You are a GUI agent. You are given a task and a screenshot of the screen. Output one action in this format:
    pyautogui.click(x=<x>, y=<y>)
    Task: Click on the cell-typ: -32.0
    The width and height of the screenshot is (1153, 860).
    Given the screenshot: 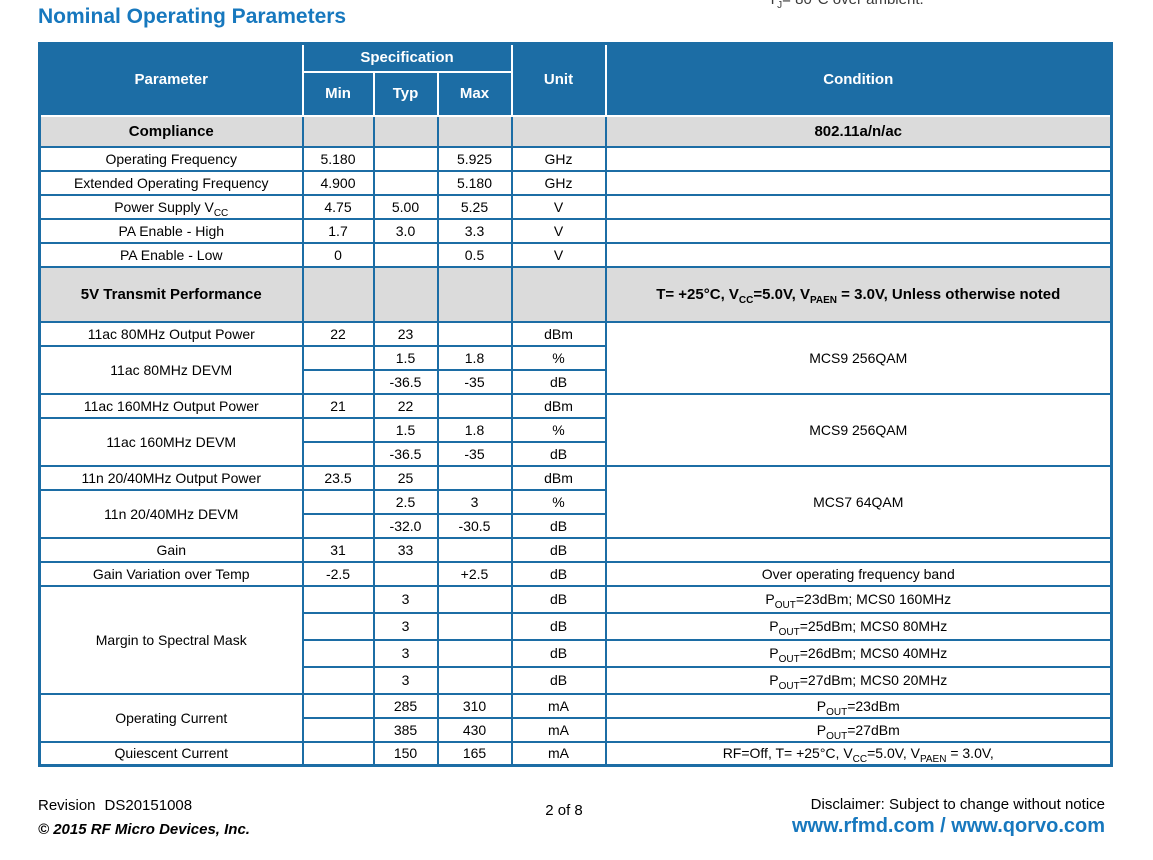 What is the action you would take?
    pyautogui.click(x=405, y=525)
    